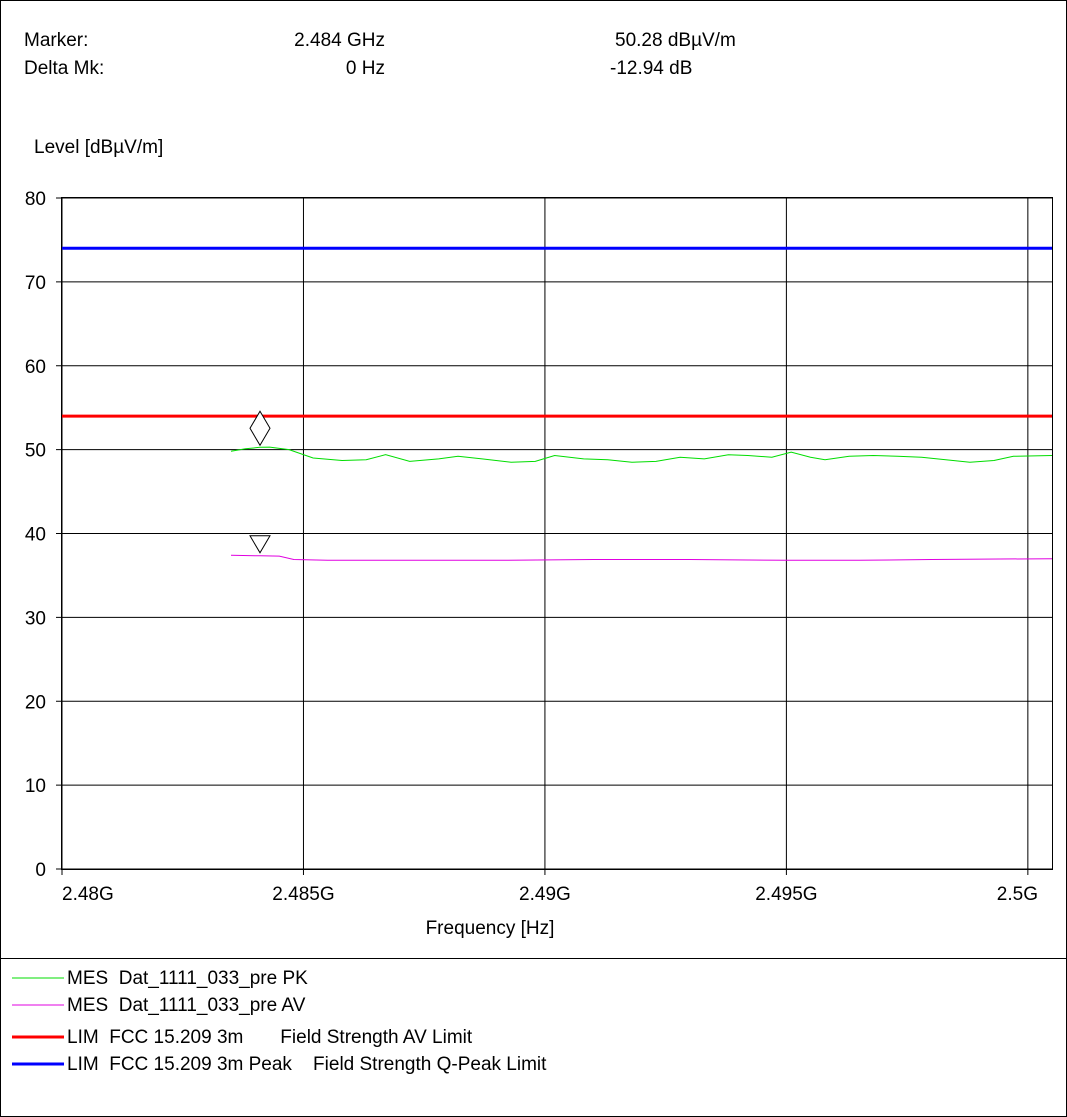 The height and width of the screenshot is (1117, 1067). Describe the element at coordinates (260, 428) in the screenshot. I see `marker-diamond` at that location.